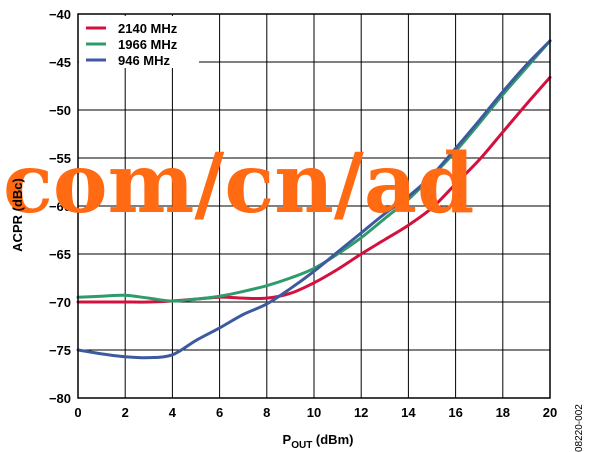  I want to click on y-tick-labels: −40 −45 −50 −55 −60 −65 −70 −75 −80, so click(60, 206).